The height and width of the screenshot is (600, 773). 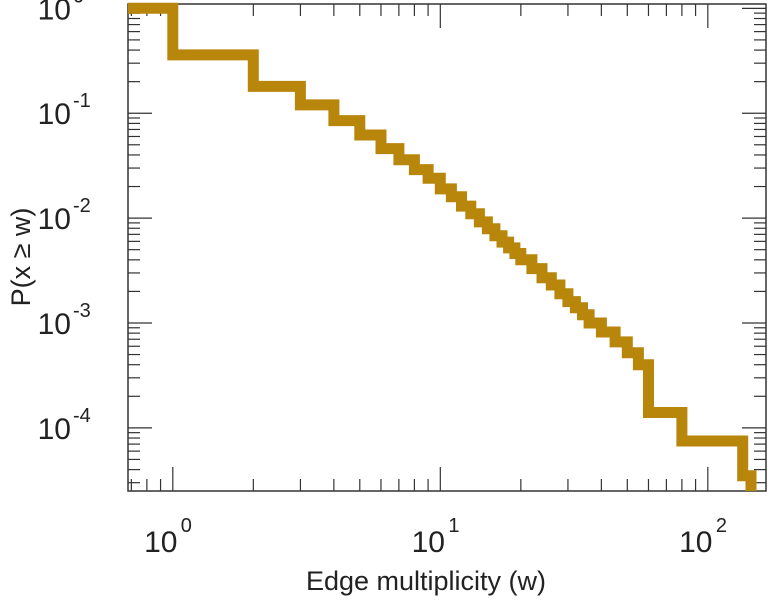 What do you see at coordinates (721, 526) in the screenshot?
I see `x-tick-exponent: 2` at bounding box center [721, 526].